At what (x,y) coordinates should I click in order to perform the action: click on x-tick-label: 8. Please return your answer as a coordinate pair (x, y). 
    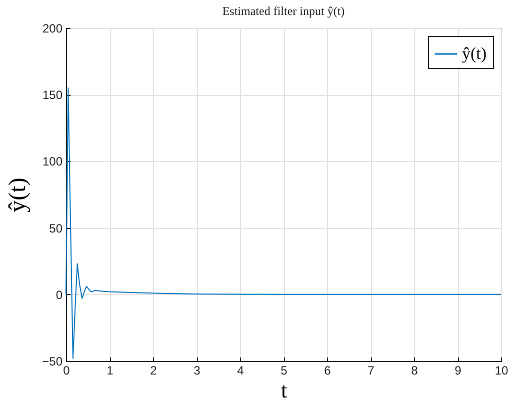
    Looking at the image, I should click on (414, 371).